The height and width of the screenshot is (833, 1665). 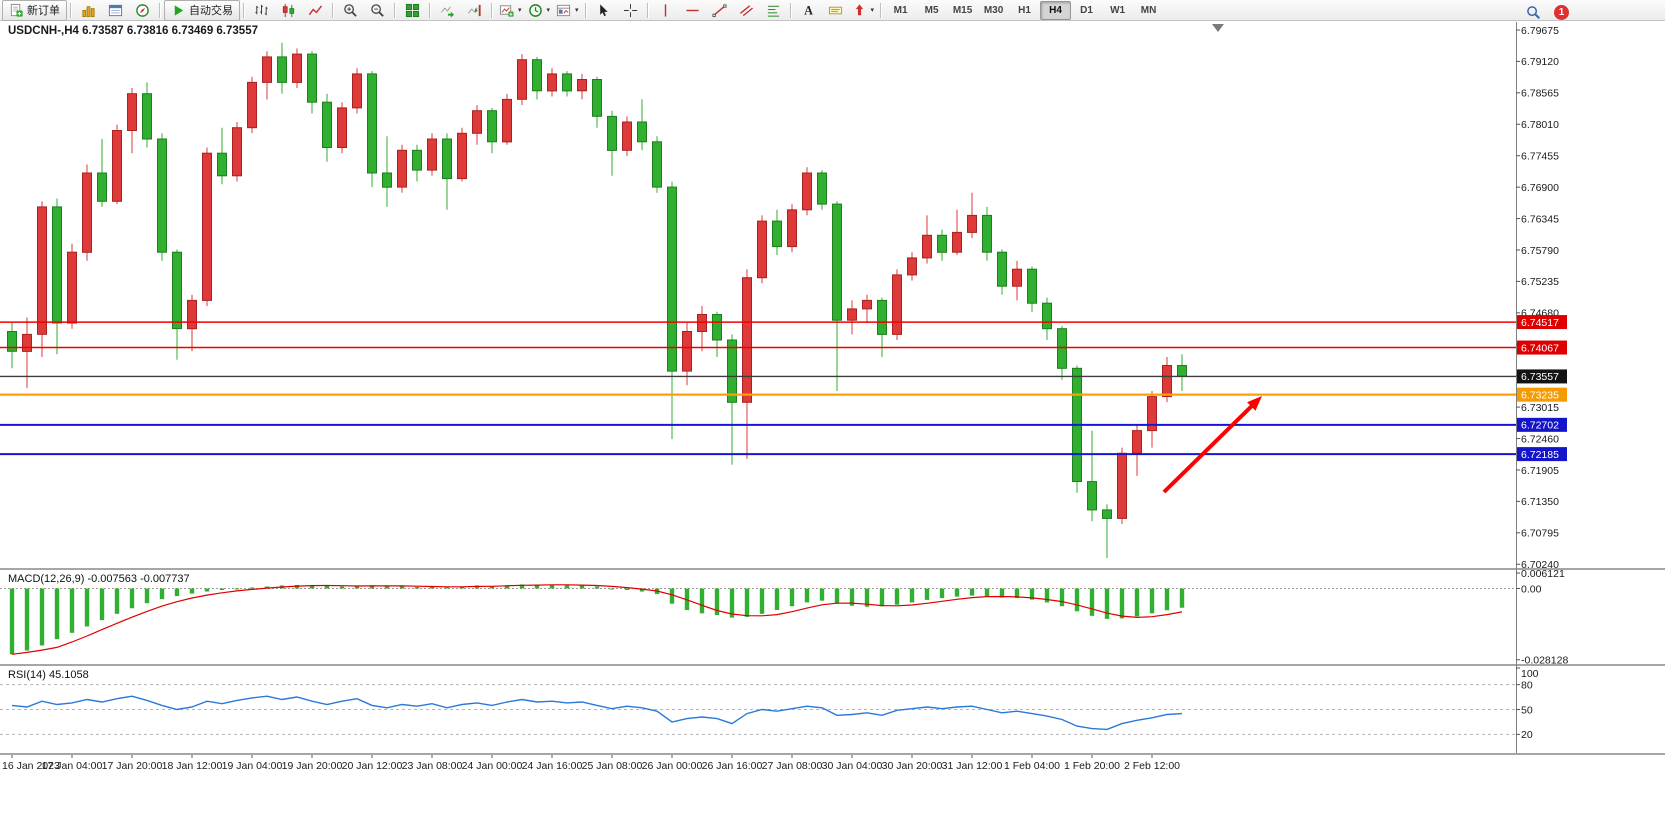 I want to click on trendline-button, so click(x=719, y=10).